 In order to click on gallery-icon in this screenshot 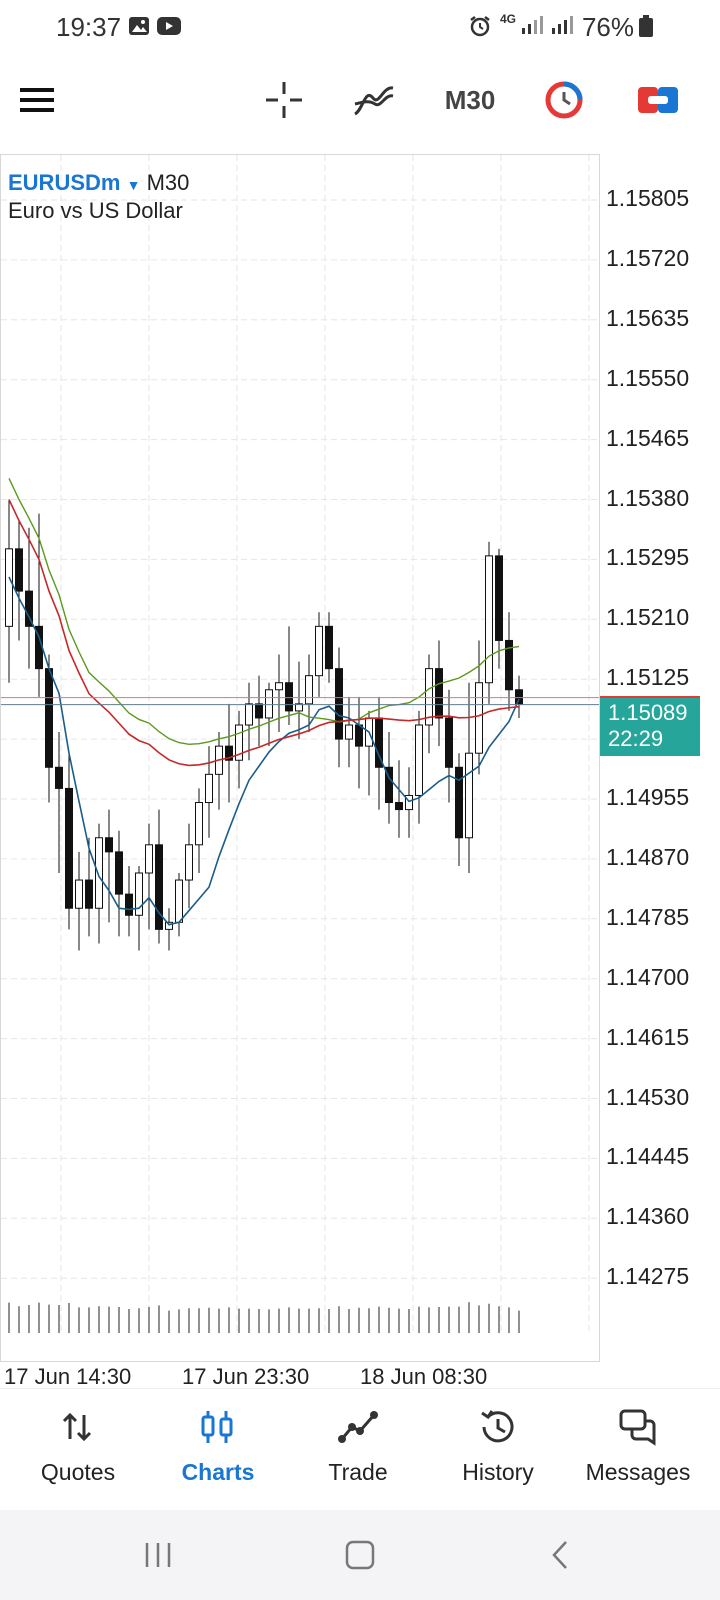, I will do `click(139, 26)`.